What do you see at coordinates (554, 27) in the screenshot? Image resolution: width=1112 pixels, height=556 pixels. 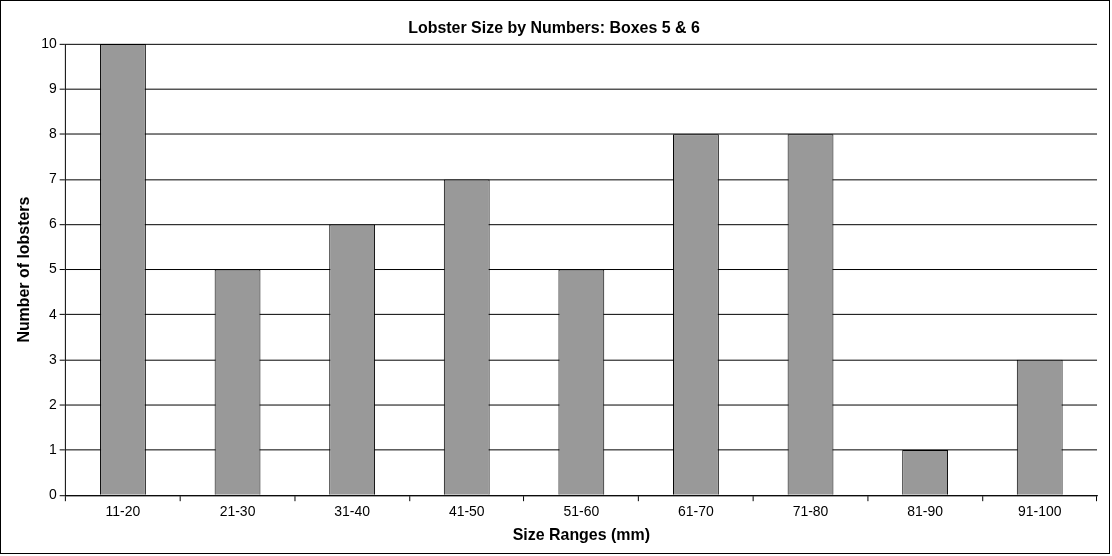 I see `chart-title: Lobster Size by Numbers: Boxes 5 & 6` at bounding box center [554, 27].